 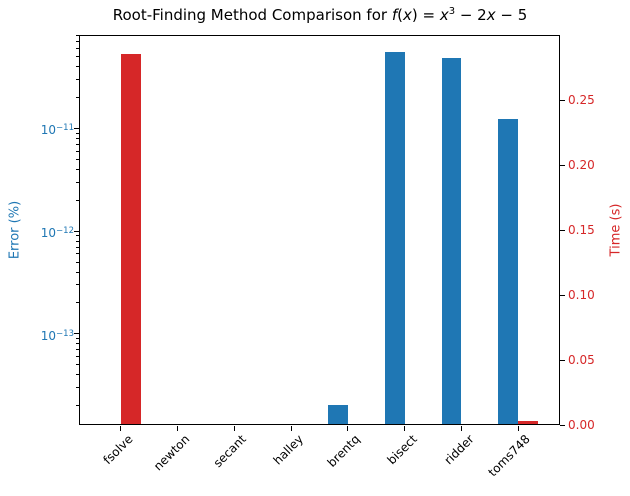 I want to click on x-tick-label: bisect, so click(x=402, y=450).